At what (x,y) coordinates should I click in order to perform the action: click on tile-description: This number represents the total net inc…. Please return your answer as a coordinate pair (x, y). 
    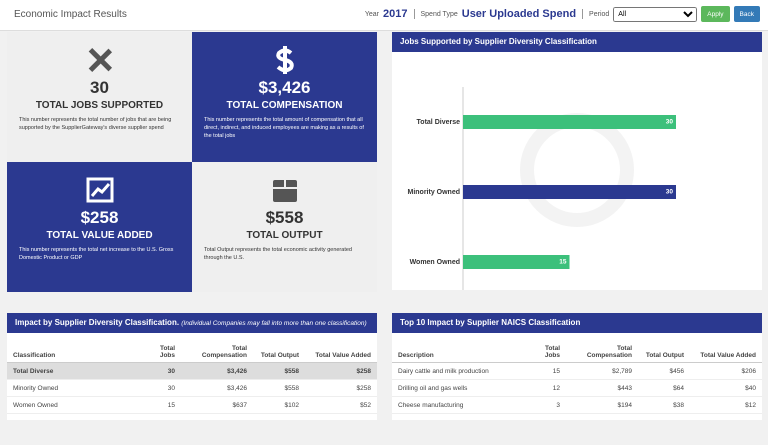
    Looking at the image, I should click on (96, 254).